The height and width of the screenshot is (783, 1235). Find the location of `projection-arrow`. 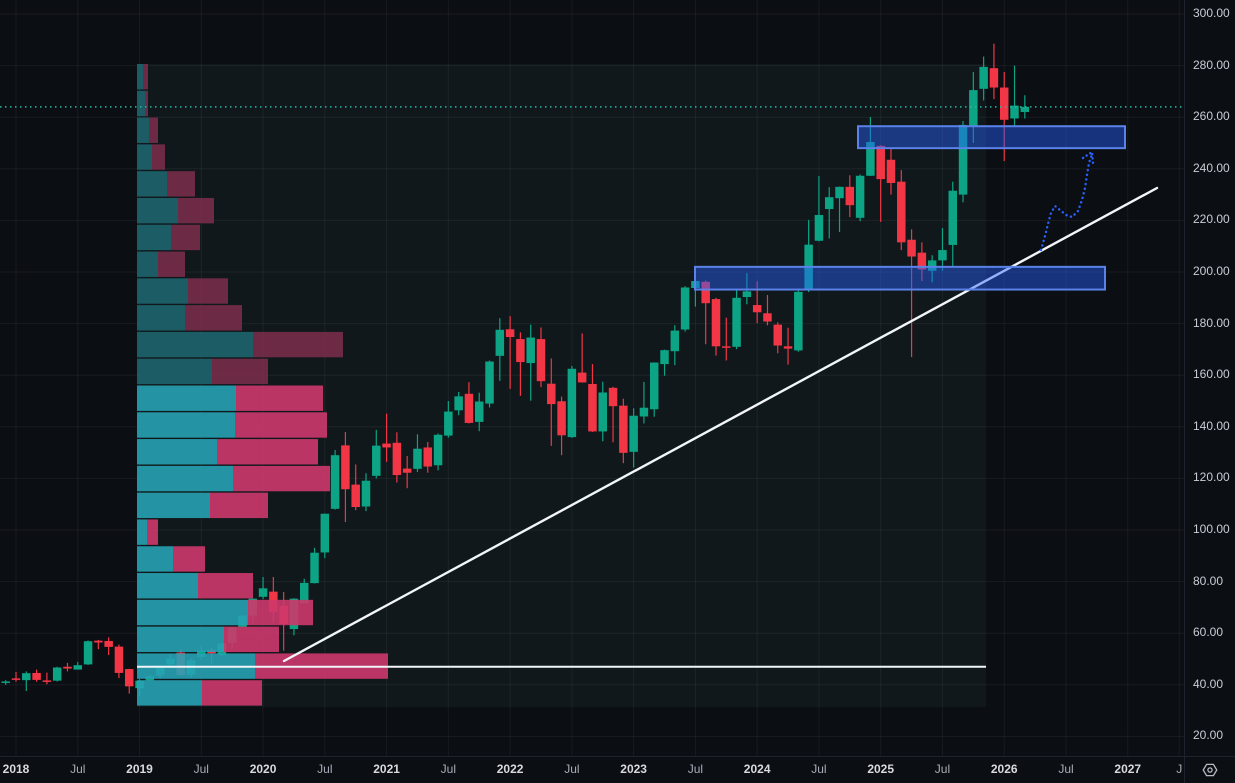

projection-arrow is located at coordinates (1067, 200).